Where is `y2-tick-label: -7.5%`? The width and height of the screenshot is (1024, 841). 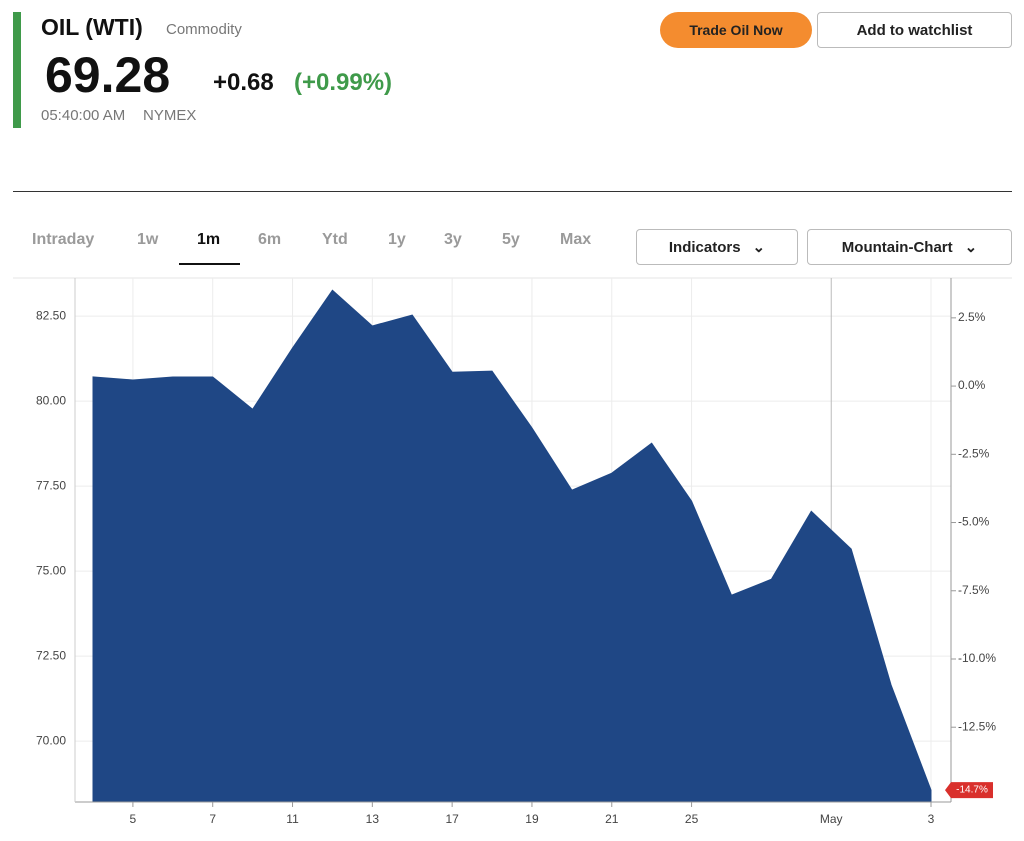 y2-tick-label: -7.5% is located at coordinates (974, 590).